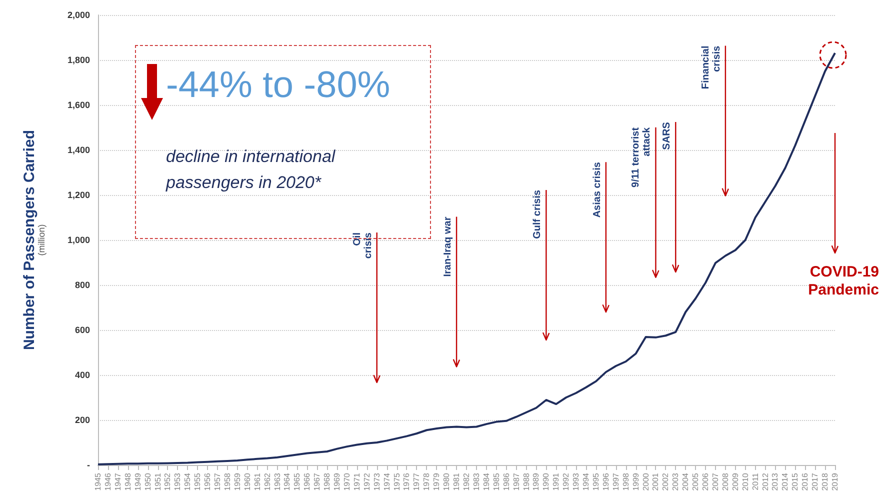 This screenshot has width=885, height=504. Describe the element at coordinates (82, 330) in the screenshot. I see `y-tick-label: 600` at that location.